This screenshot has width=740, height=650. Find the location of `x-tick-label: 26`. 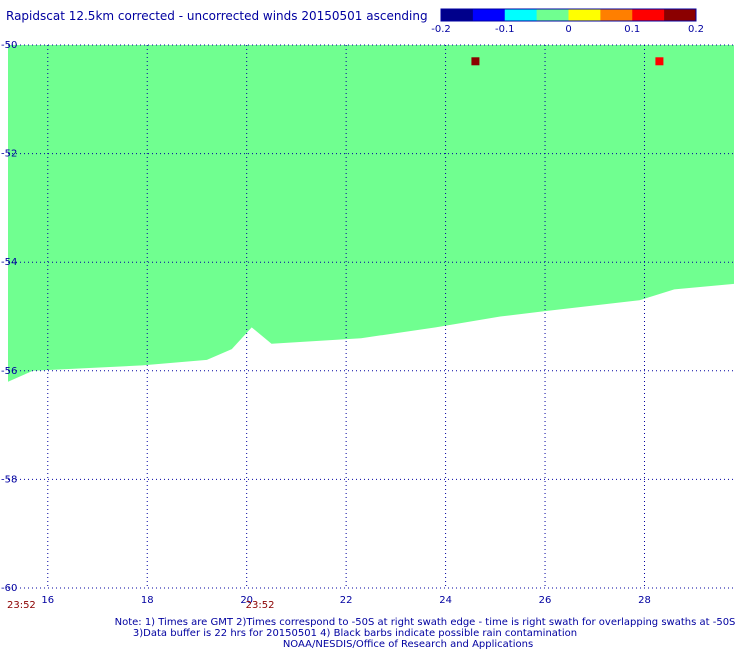

x-tick-label: 26 is located at coordinates (545, 600).